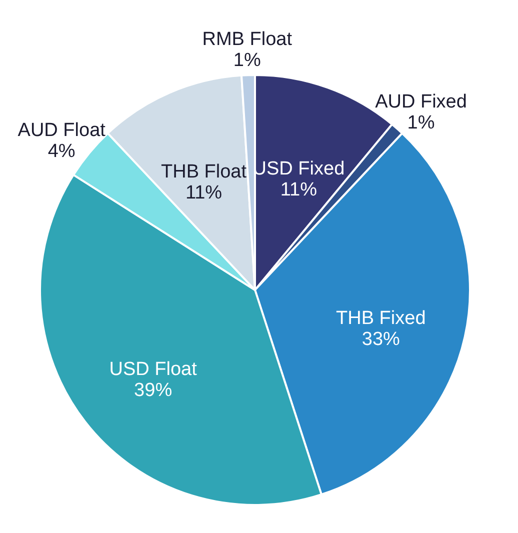  Describe the element at coordinates (204, 172) in the screenshot. I see `slice-label: THB Float` at that location.